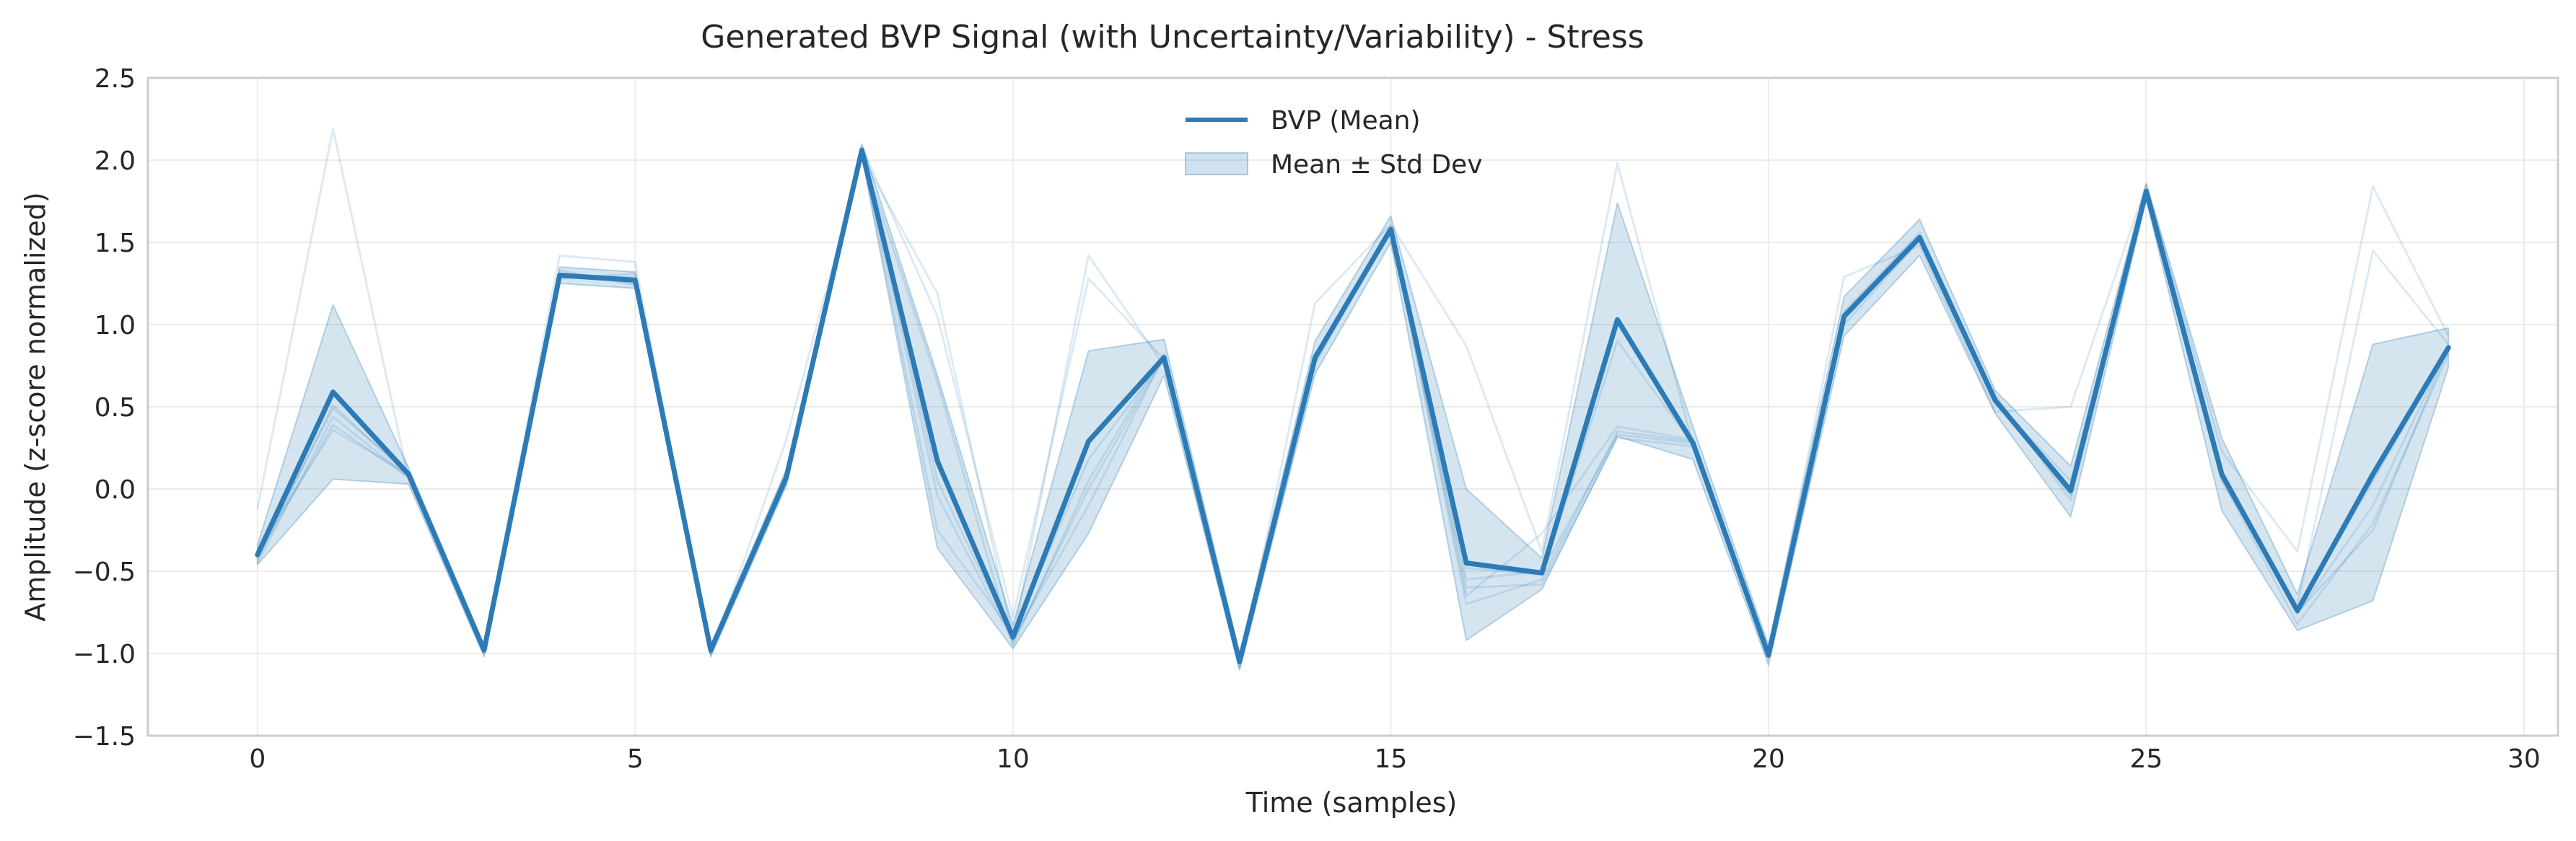 The image size is (2576, 841). What do you see at coordinates (105, 572) in the screenshot?
I see `y-tick-label: −0.5` at bounding box center [105, 572].